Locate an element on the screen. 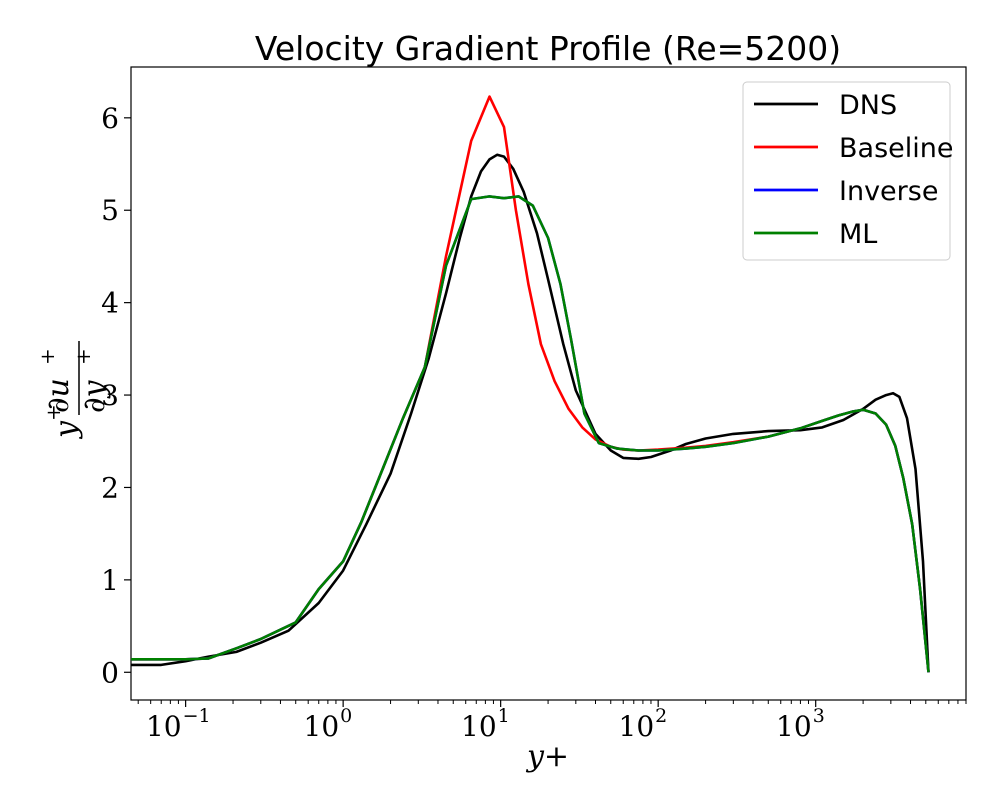 This screenshot has width=1000, height=800. x-axis: 10 −1 10 0 10 1 10 2 10 3 is located at coordinates (552, 721).